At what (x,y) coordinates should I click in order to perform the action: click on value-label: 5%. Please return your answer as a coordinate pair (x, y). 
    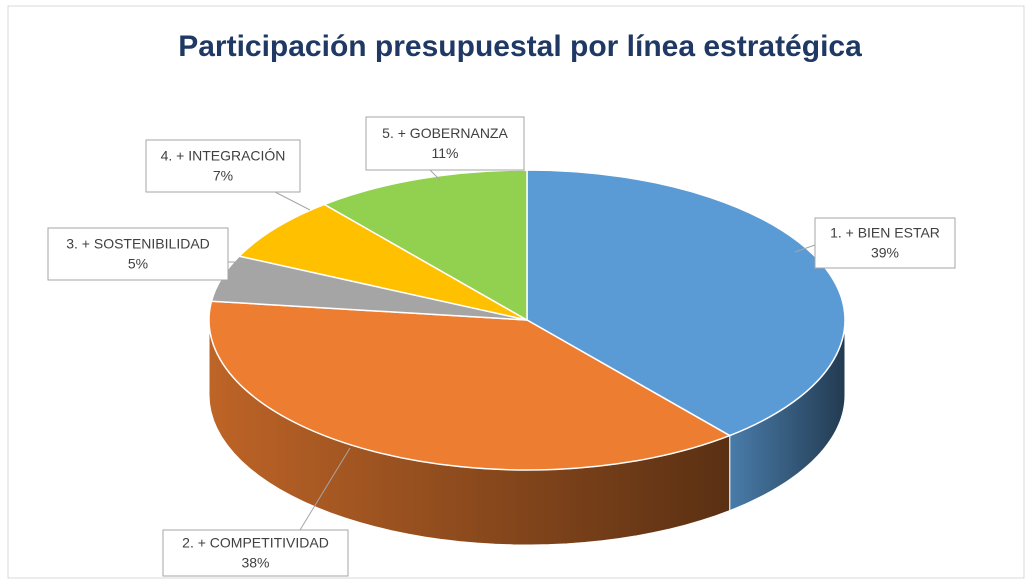
    Looking at the image, I should click on (138, 264).